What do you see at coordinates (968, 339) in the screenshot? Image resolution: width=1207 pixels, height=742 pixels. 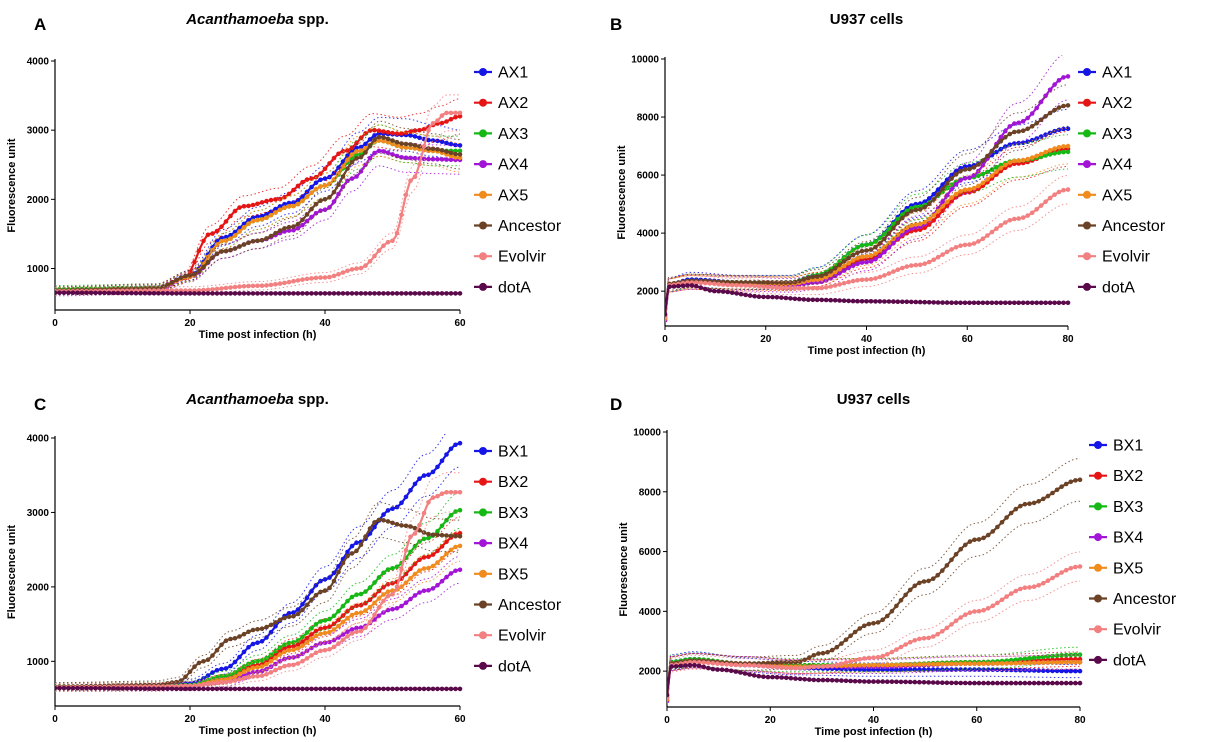 I see `x-tick-label: 60` at bounding box center [968, 339].